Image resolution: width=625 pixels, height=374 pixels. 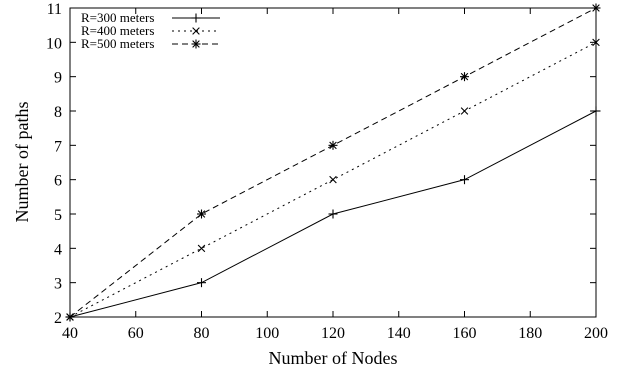 I want to click on x-tick-label: 180, so click(x=530, y=333).